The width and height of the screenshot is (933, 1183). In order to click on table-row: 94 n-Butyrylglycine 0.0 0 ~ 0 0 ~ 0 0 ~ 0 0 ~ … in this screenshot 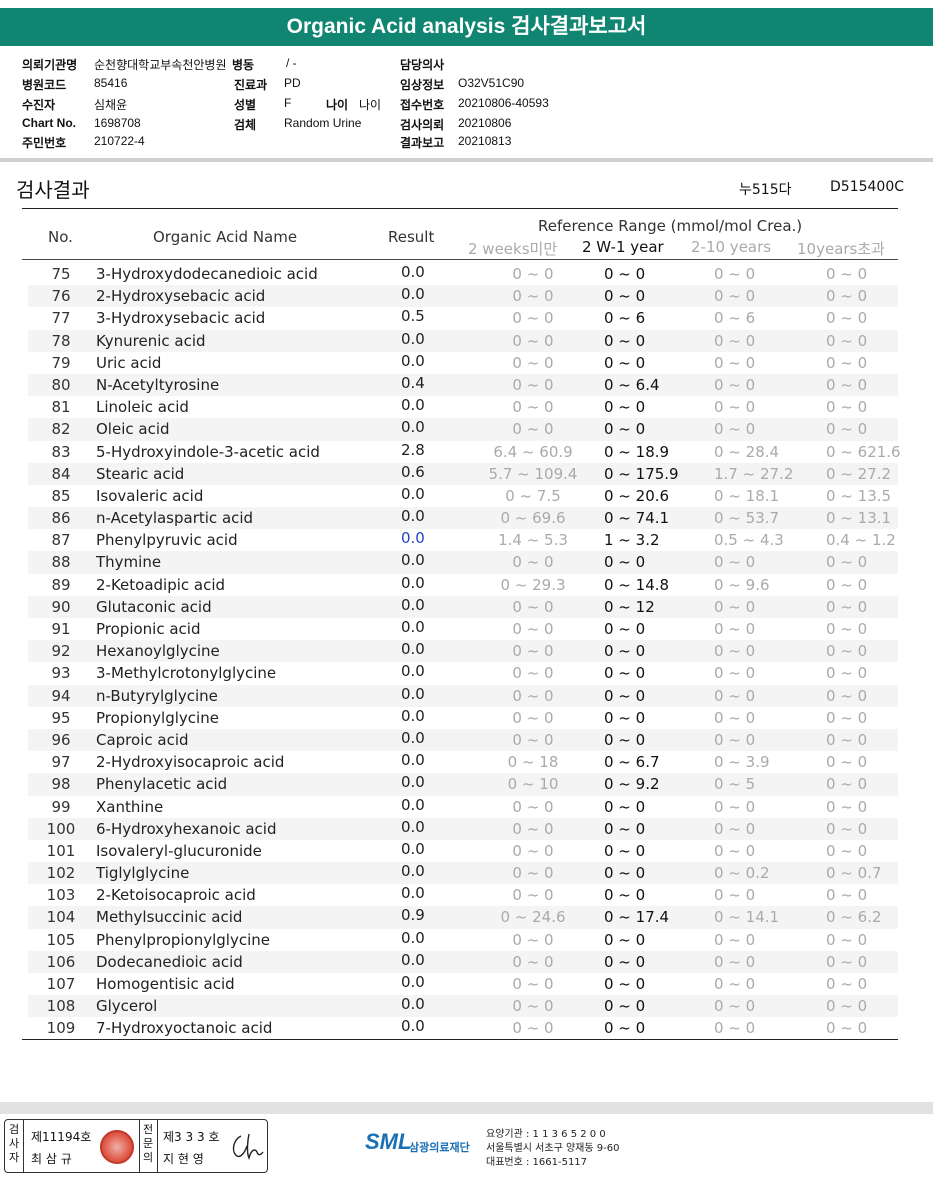, I will do `click(463, 695)`.